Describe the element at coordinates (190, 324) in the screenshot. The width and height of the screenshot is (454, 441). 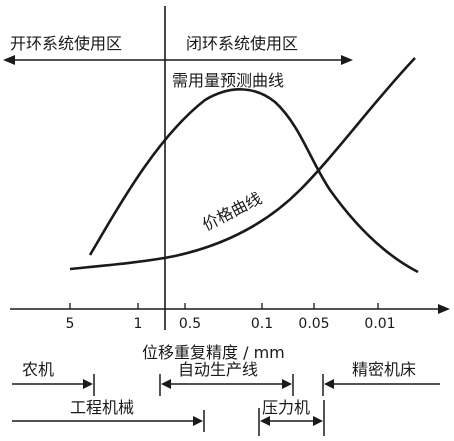
I see `tick-label-0-5: 0.5` at that location.